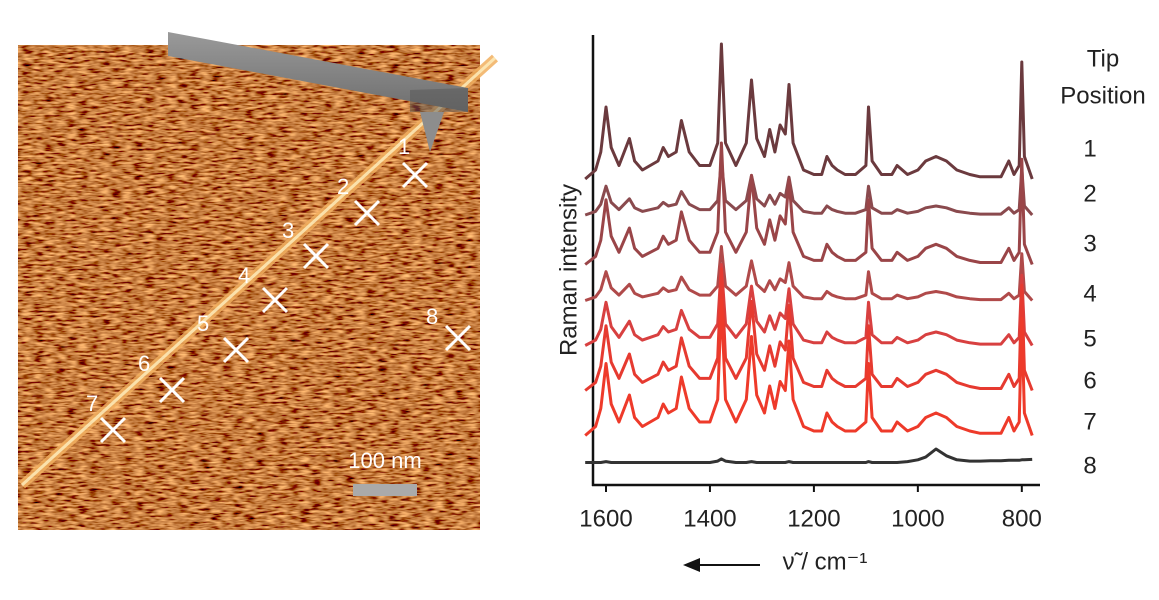  I want to click on tip, so click(432, 132).